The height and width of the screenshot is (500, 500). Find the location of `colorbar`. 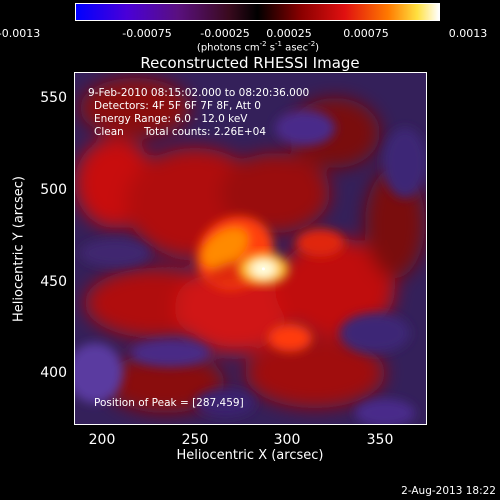

colorbar is located at coordinates (257, 12).